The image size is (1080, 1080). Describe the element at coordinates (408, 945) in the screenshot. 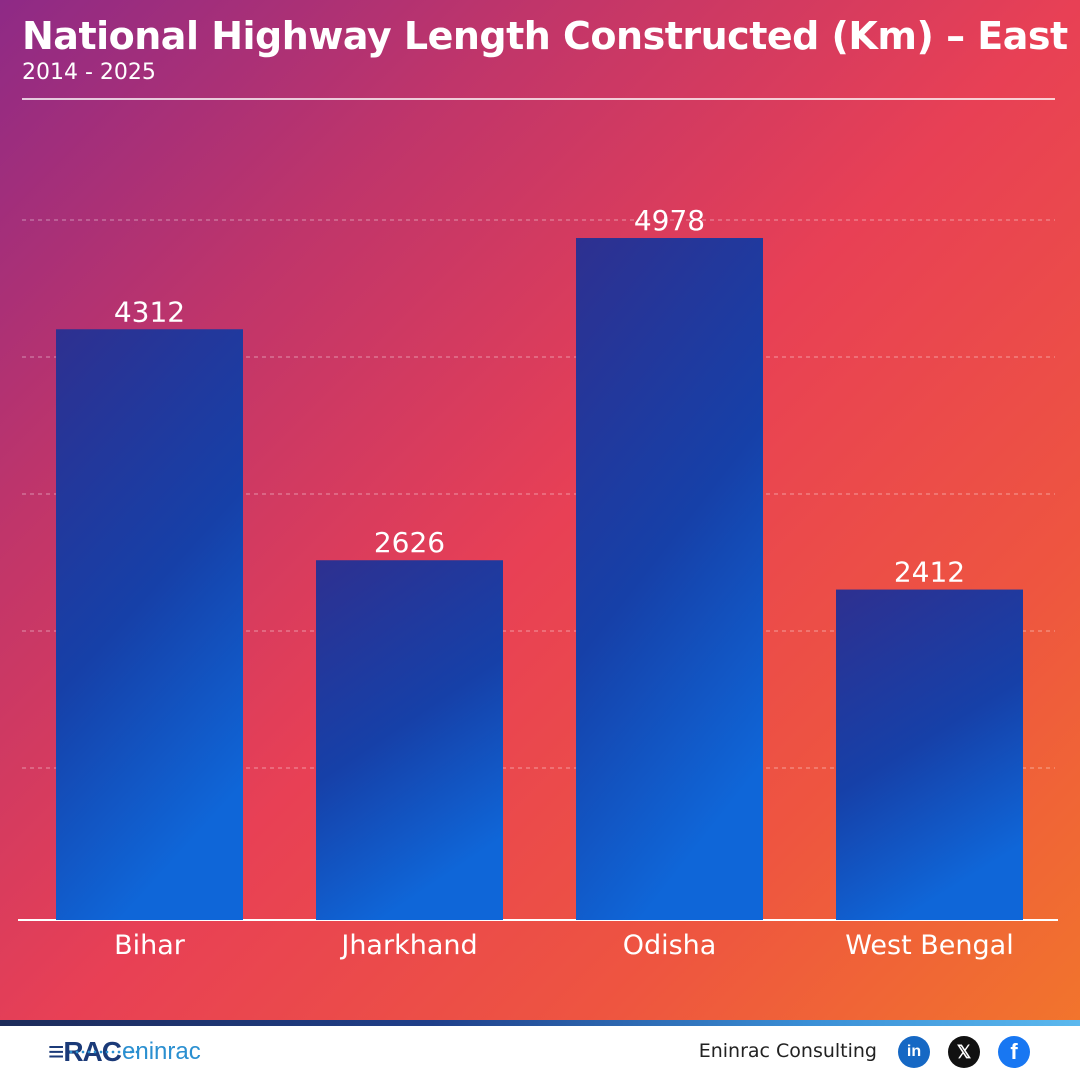

I see `category-label: Jharkhand` at that location.